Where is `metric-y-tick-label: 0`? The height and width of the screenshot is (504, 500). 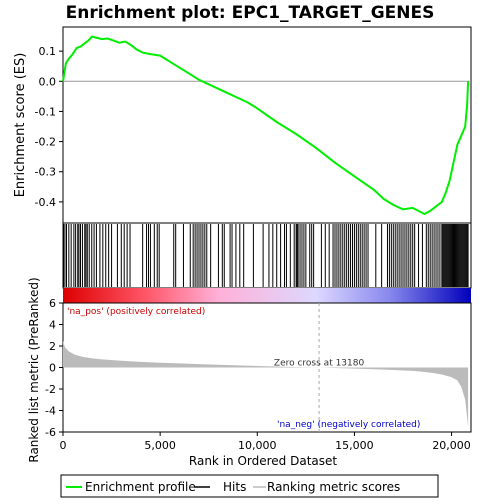
metric-y-tick-label: 0 is located at coordinates (52, 368).